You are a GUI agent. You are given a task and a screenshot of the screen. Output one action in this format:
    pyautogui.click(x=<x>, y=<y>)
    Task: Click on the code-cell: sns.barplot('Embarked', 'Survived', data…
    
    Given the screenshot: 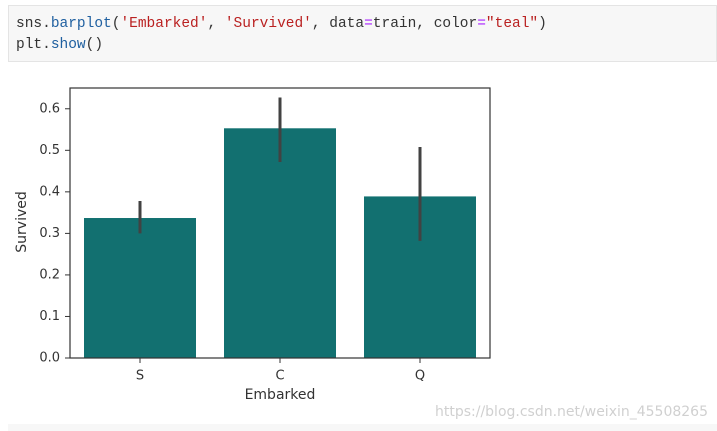 What is the action you would take?
    pyautogui.click(x=362, y=33)
    